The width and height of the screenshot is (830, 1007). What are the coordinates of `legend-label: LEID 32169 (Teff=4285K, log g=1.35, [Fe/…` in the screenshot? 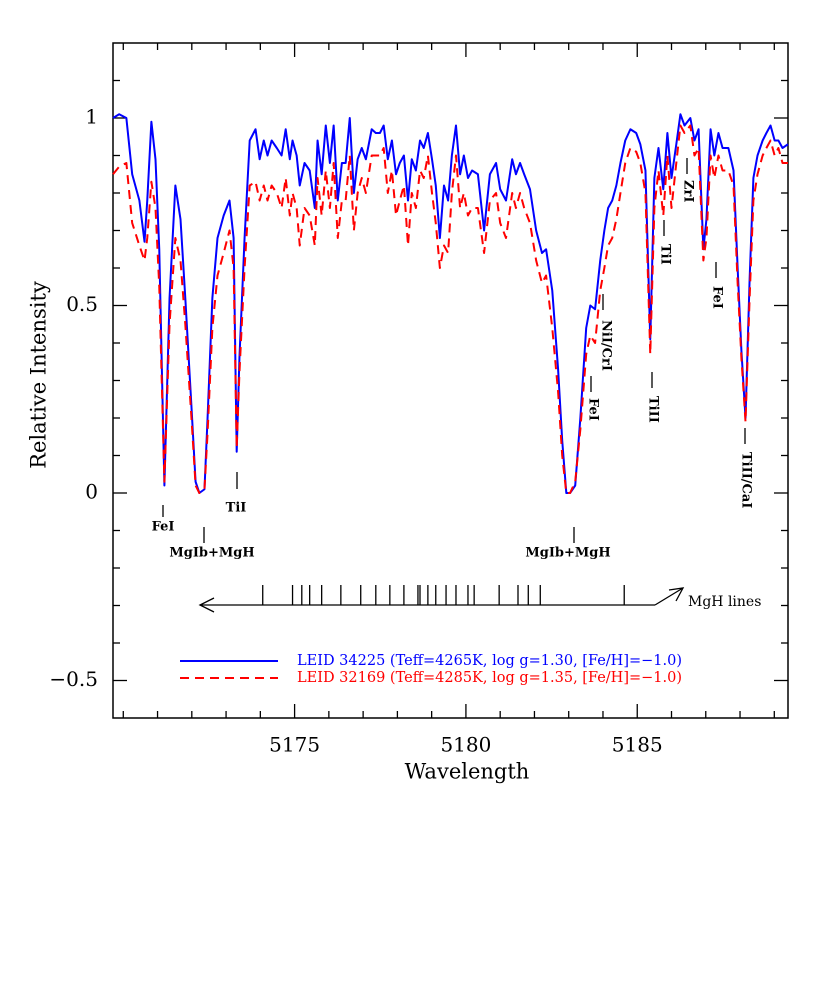 It's located at (489, 678).